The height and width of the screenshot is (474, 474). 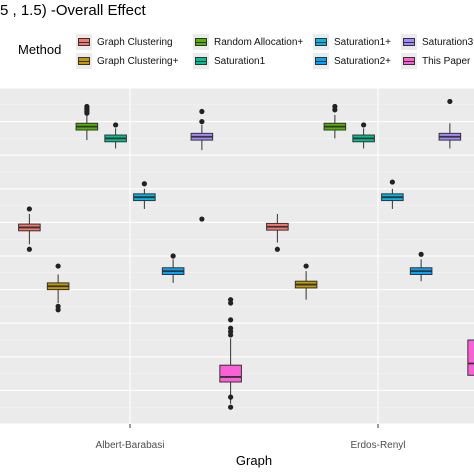 I want to click on legend-item: Saturation1+, so click(x=352, y=42).